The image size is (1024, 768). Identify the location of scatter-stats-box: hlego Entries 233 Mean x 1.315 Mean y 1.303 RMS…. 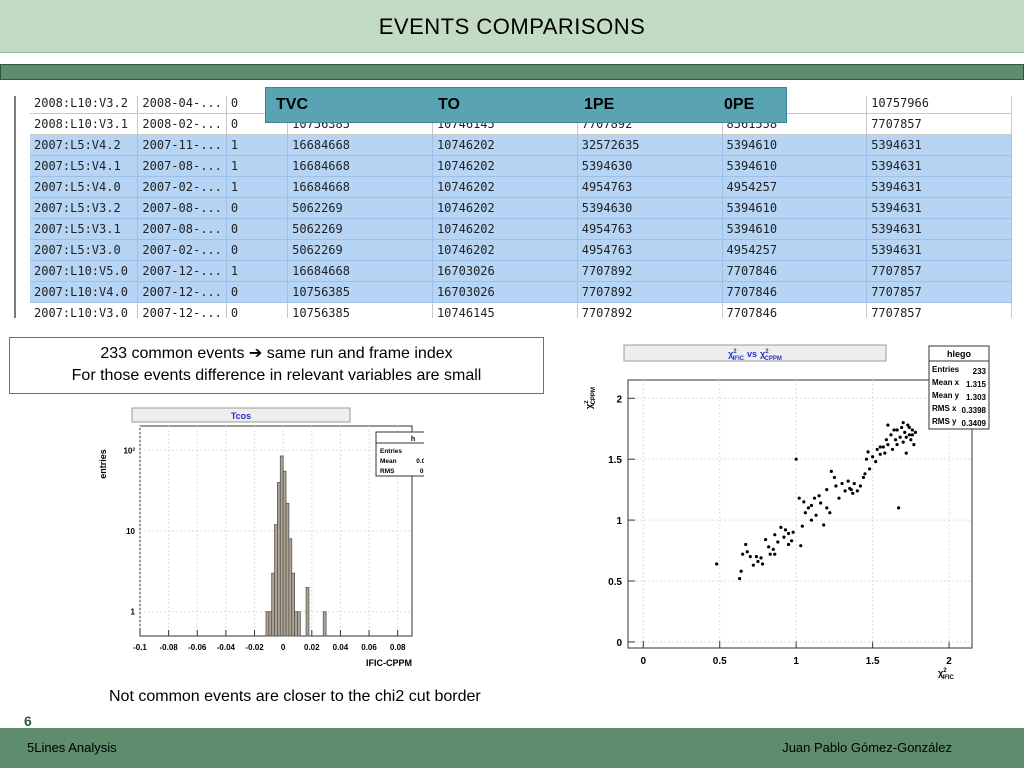
(959, 387).